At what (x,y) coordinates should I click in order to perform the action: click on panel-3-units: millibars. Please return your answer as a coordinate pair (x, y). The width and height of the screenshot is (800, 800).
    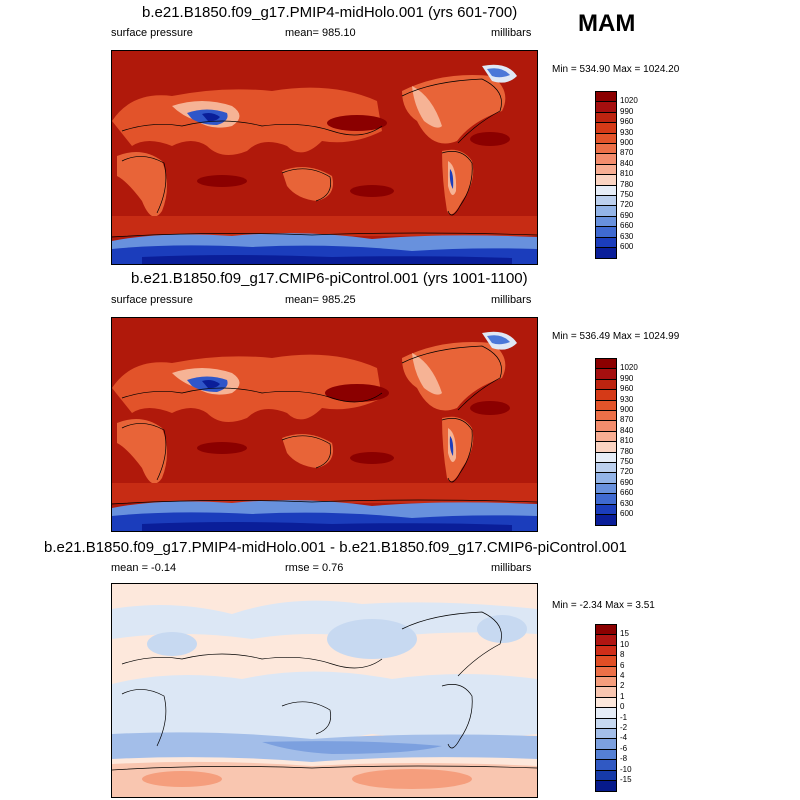
    Looking at the image, I should click on (511, 568).